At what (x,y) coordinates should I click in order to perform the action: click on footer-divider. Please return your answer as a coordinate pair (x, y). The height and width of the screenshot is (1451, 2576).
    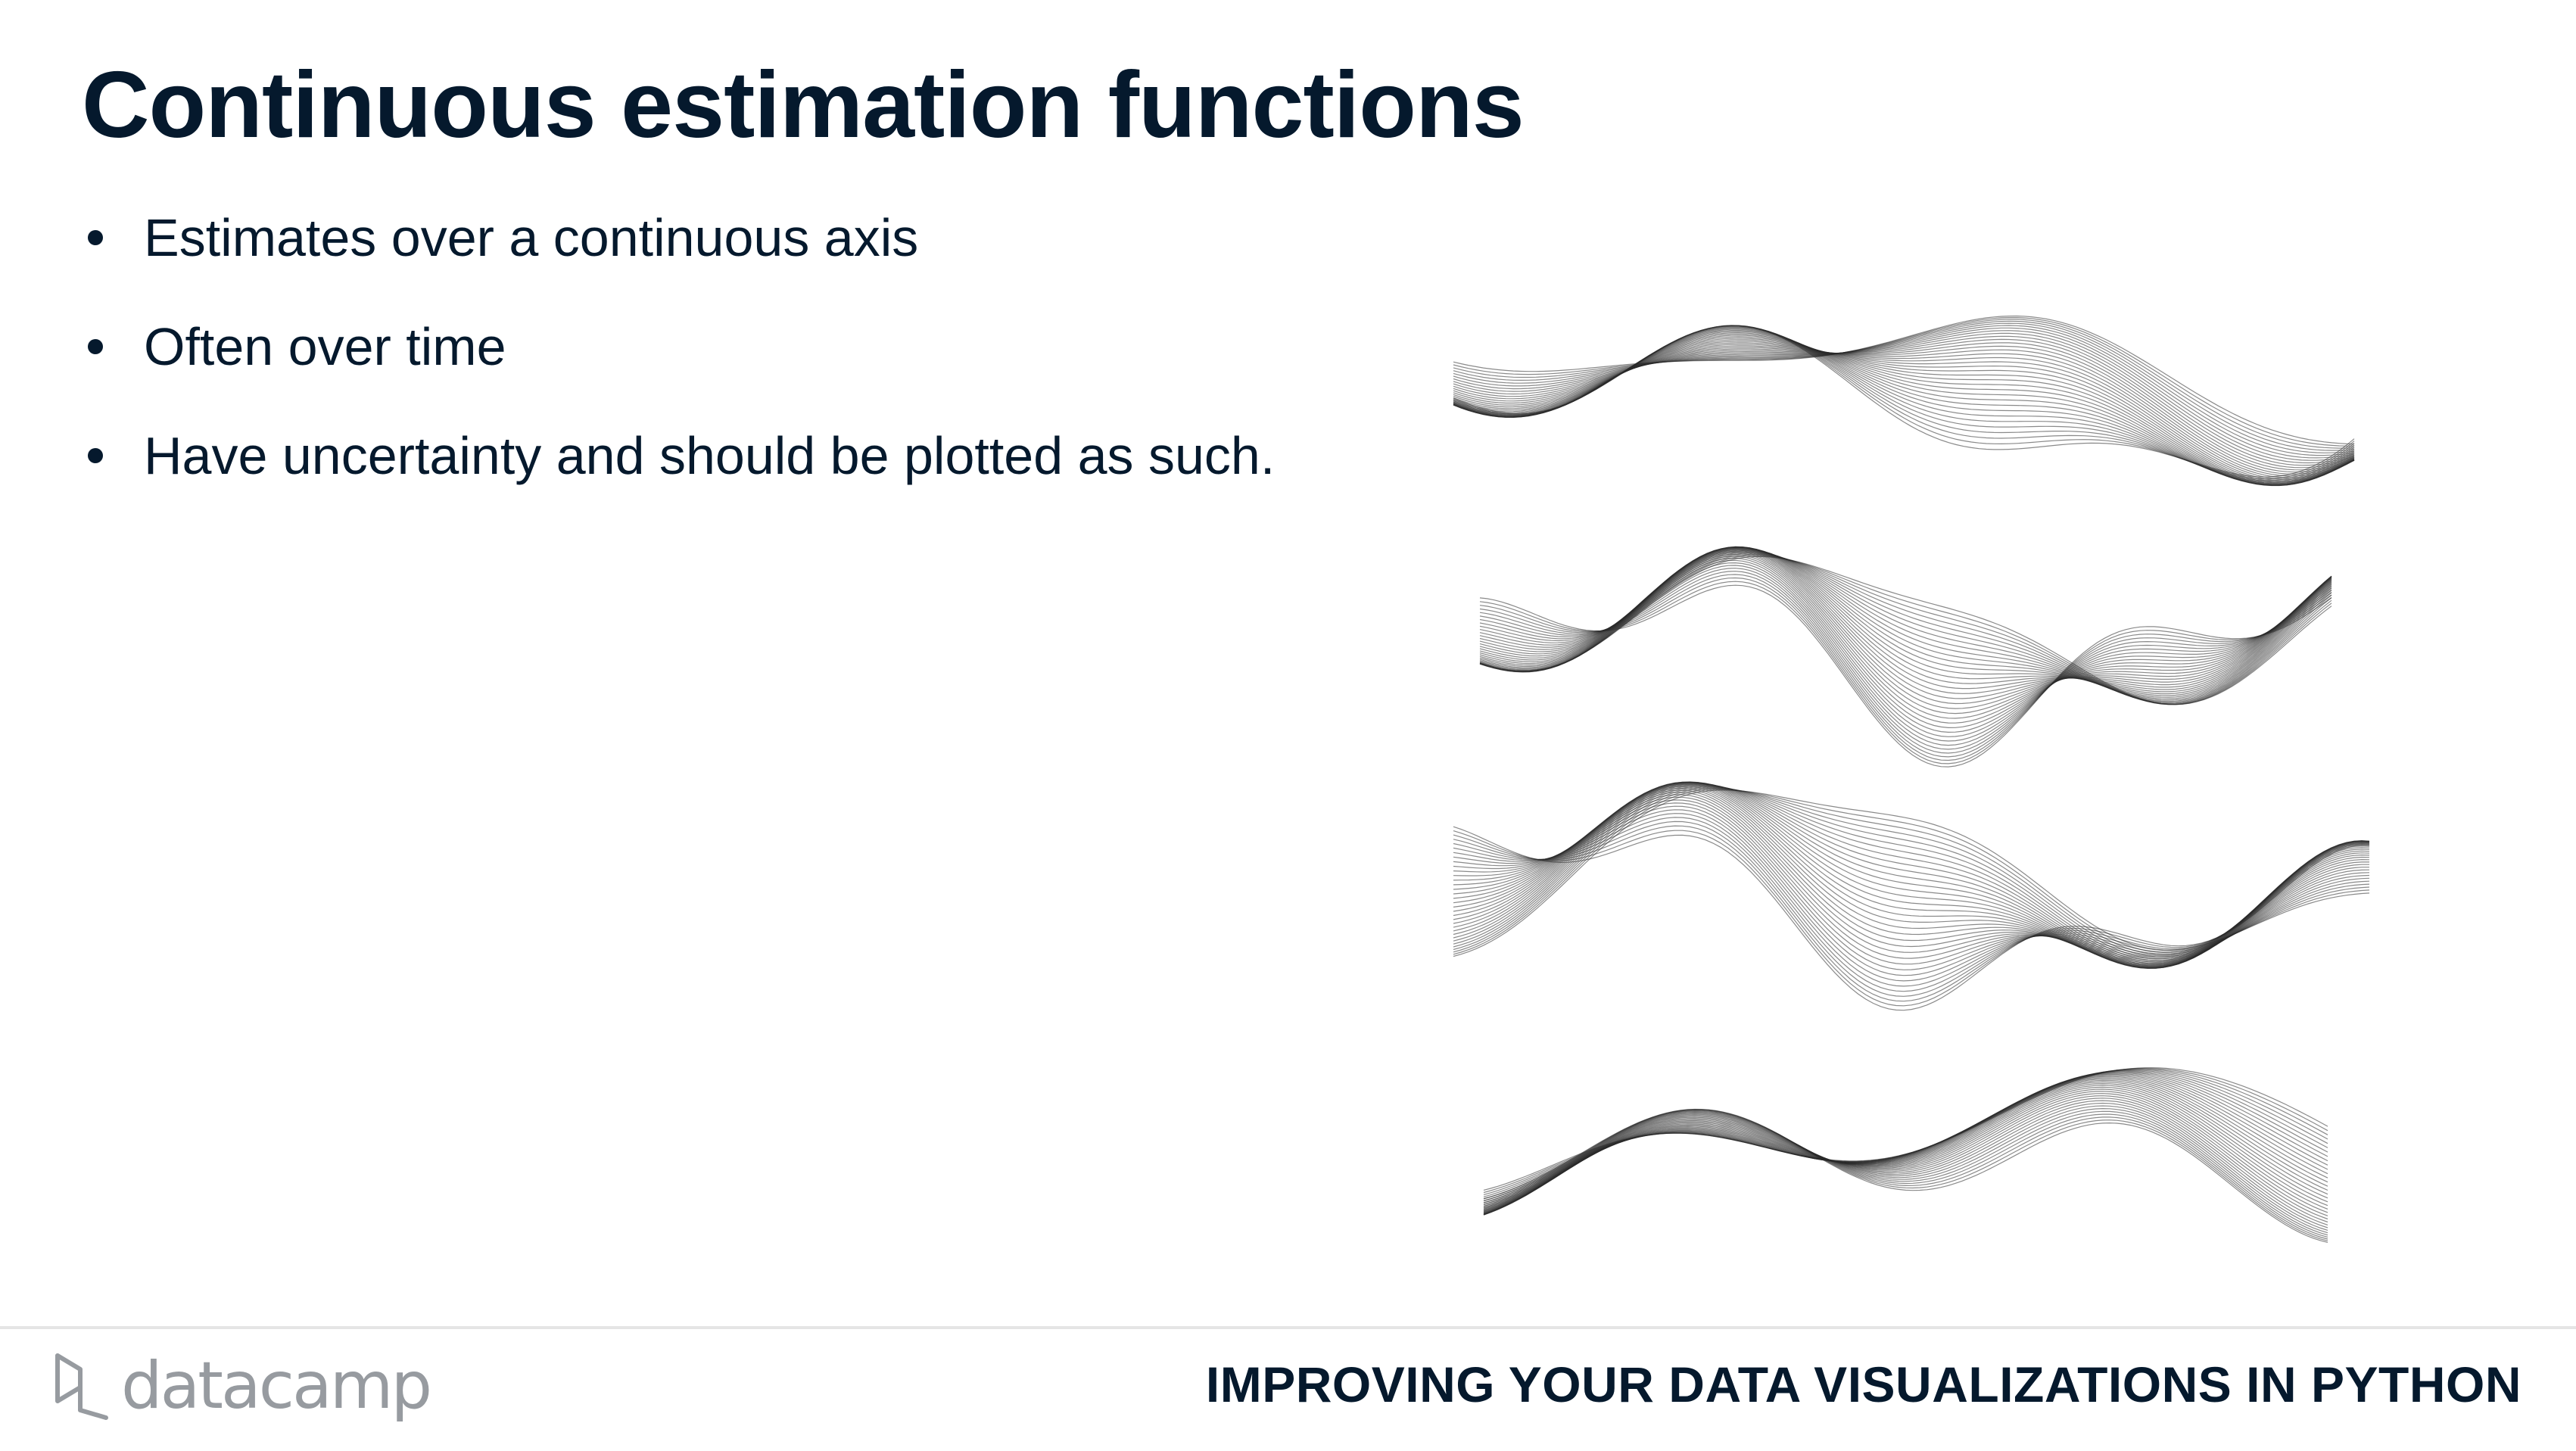
    Looking at the image, I should click on (1288, 1327).